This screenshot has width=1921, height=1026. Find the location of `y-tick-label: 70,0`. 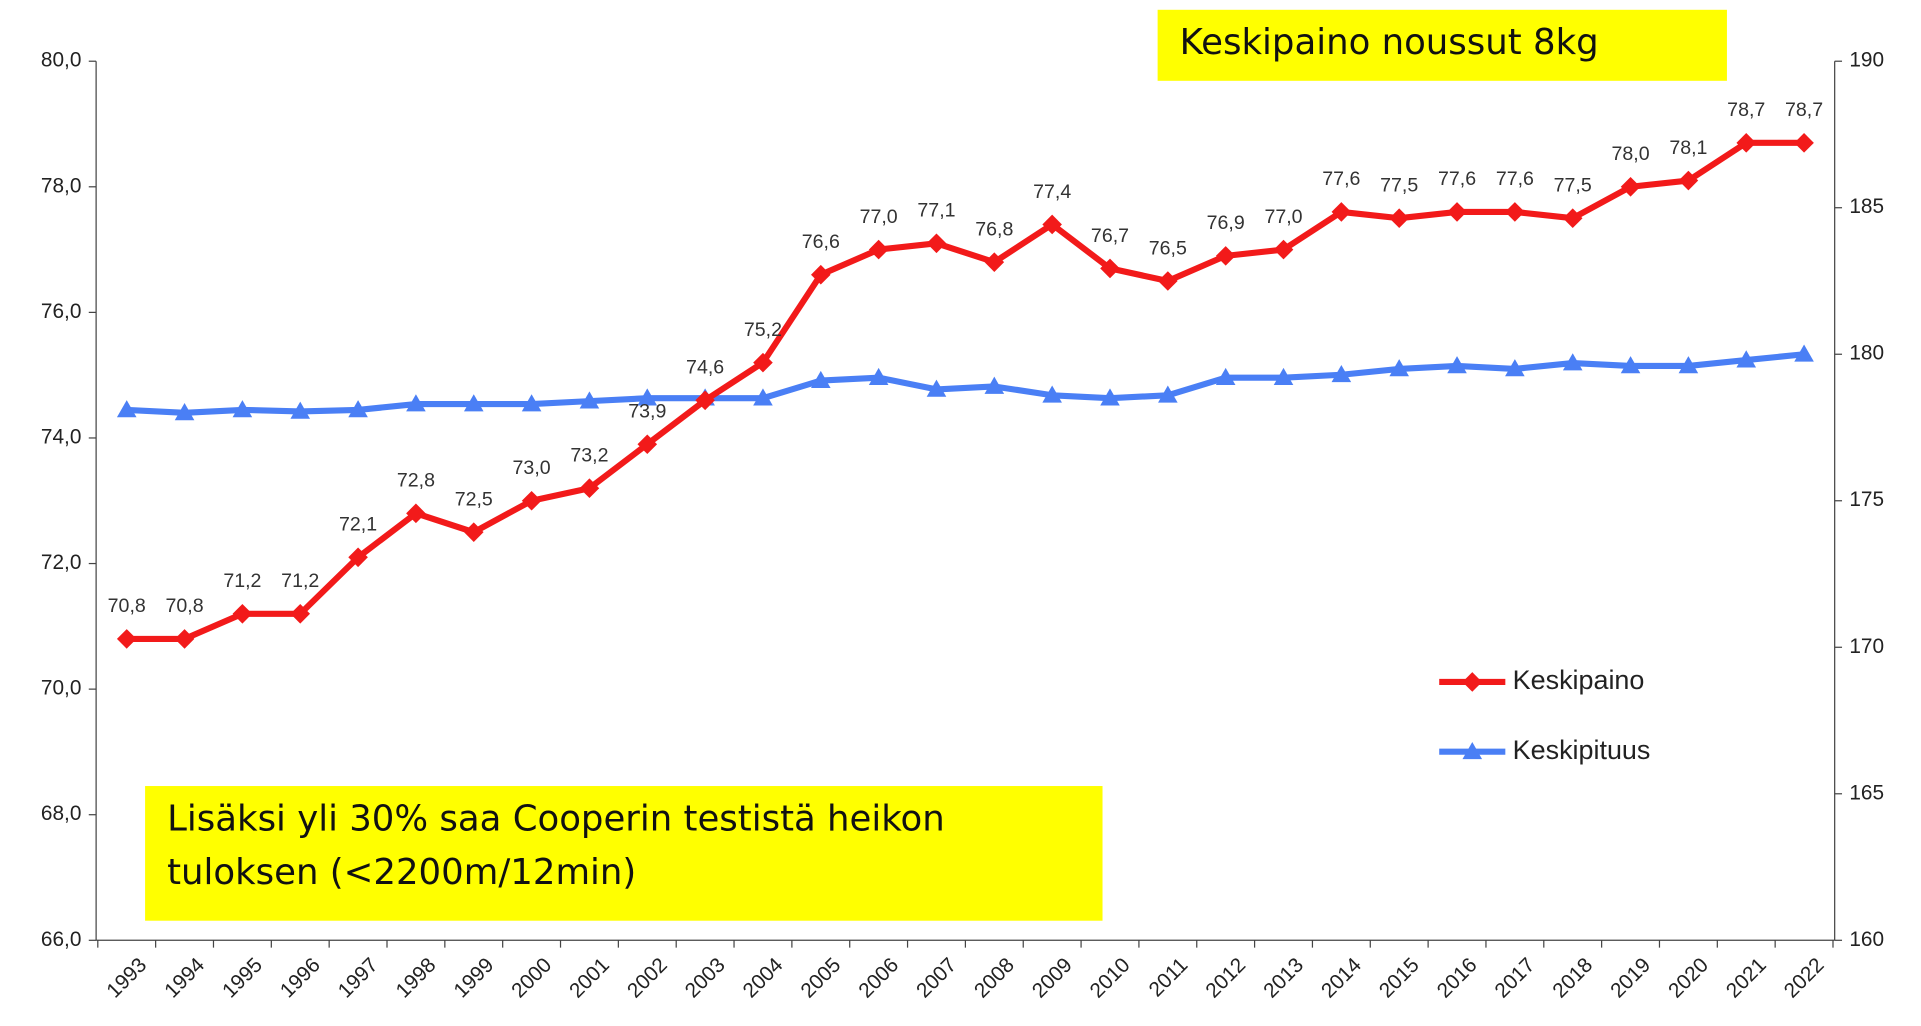

y-tick-label: 70,0 is located at coordinates (61, 688).